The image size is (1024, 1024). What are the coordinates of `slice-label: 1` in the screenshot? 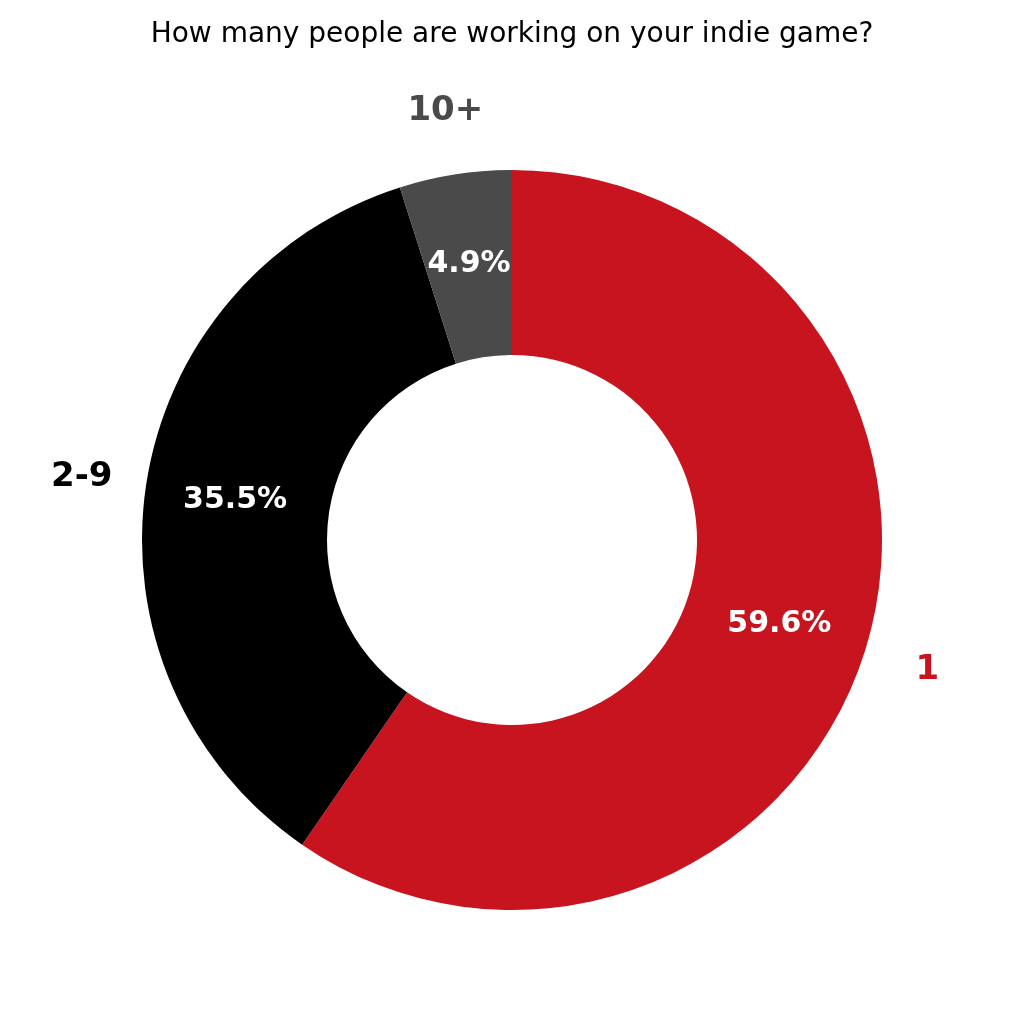 It's located at (927, 667).